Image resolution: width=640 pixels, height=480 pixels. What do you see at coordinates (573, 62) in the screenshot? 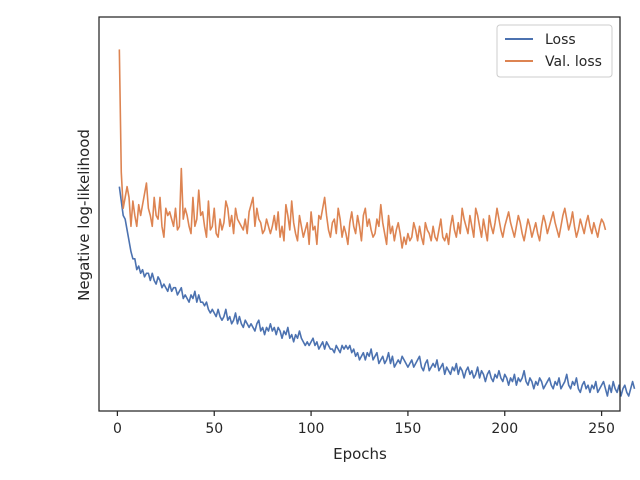
I see `legend-label-val-loss: Val. loss` at bounding box center [573, 62].